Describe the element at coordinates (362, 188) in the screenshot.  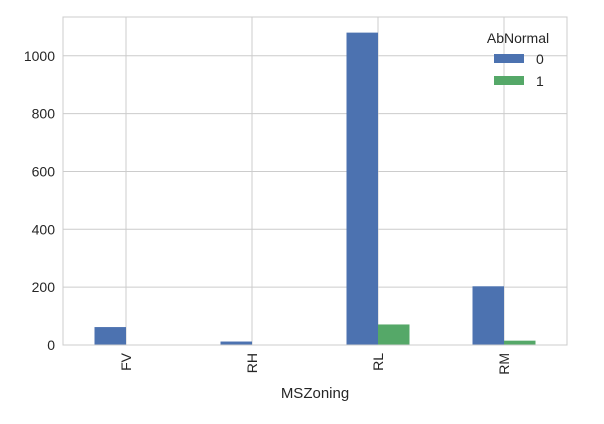
I see `bar-0-RL` at that location.